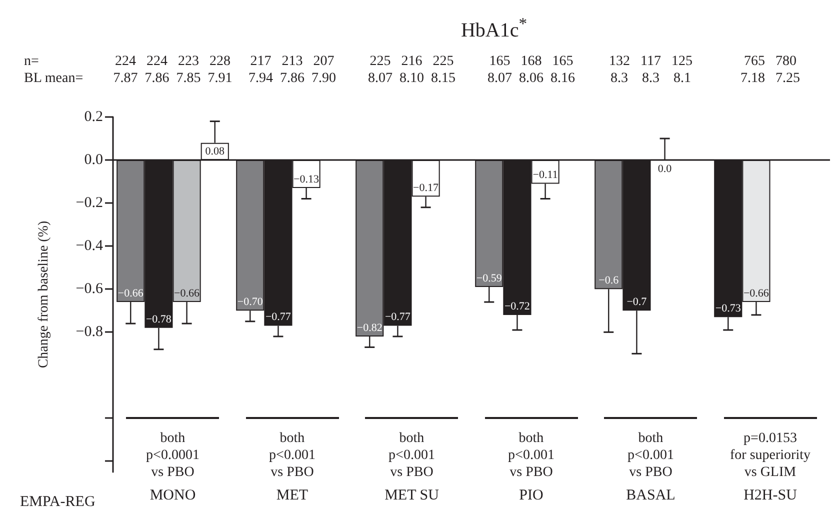 The height and width of the screenshot is (525, 838). Describe the element at coordinates (489, 278) in the screenshot. I see `data-label: −0.59` at that location.